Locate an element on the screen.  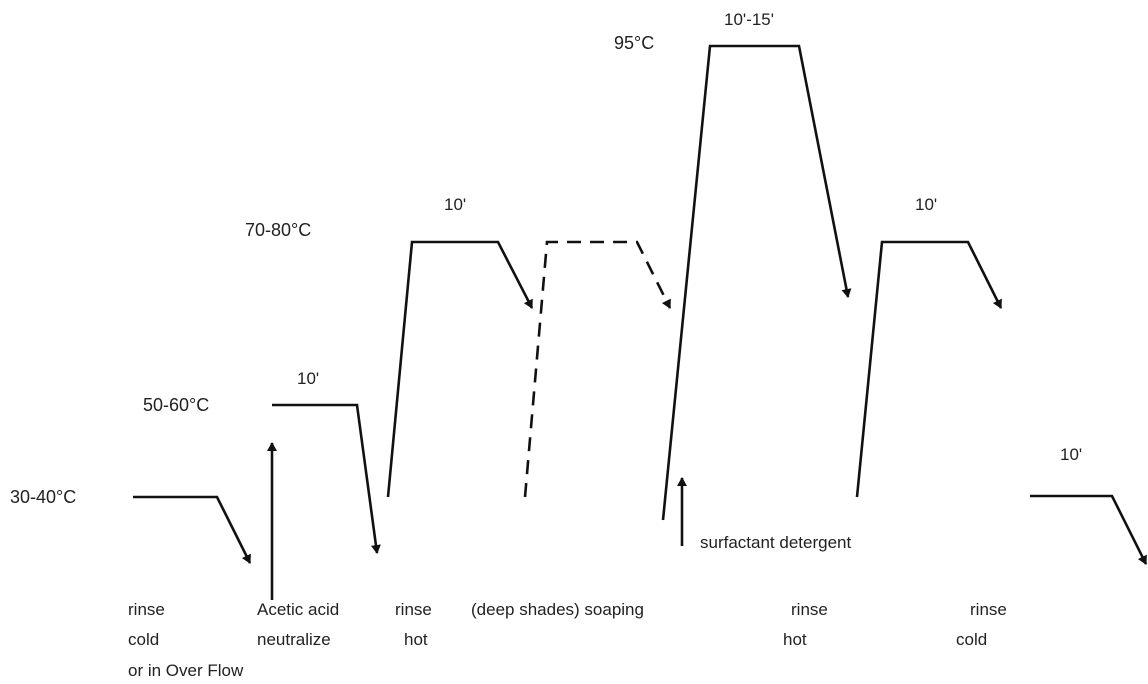
step-label-1-line3: or in Over Flow is located at coordinates (186, 670).